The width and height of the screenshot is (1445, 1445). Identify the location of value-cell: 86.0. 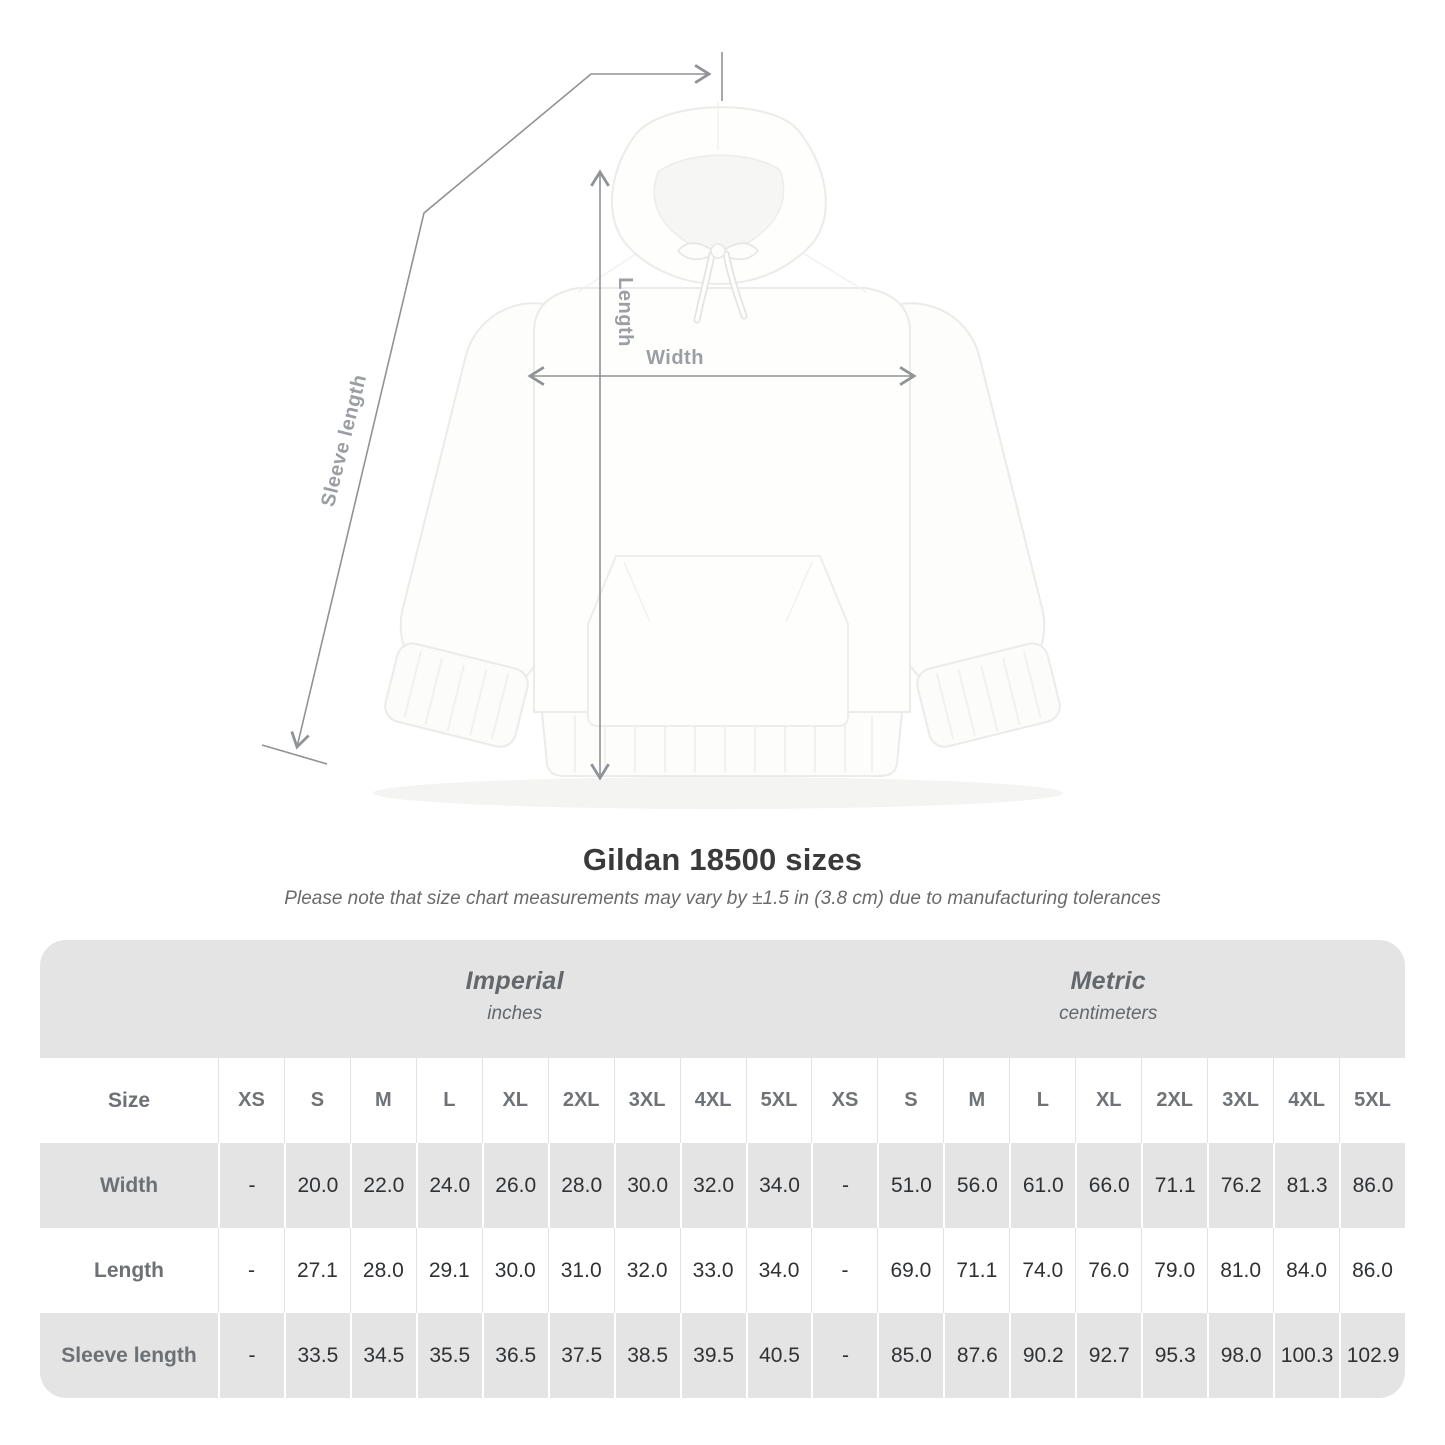
(1372, 1270).